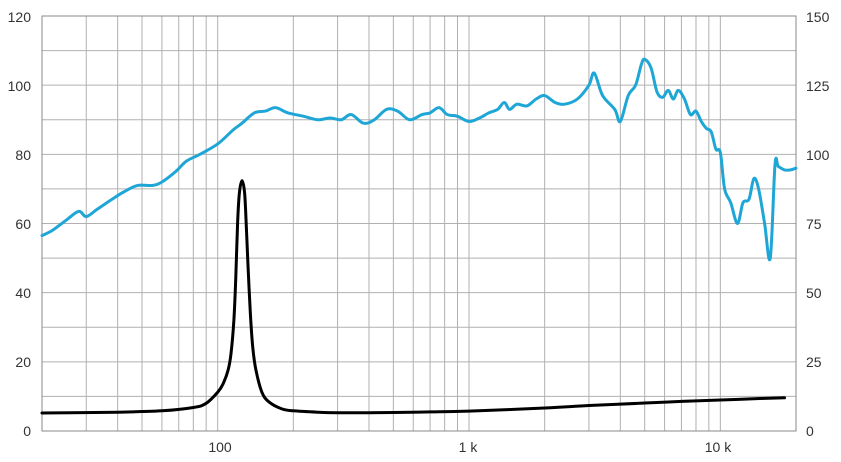 Image resolution: width=841 pixels, height=462 pixels. Describe the element at coordinates (818, 155) in the screenshot. I see `y2-tick-label: 100` at that location.